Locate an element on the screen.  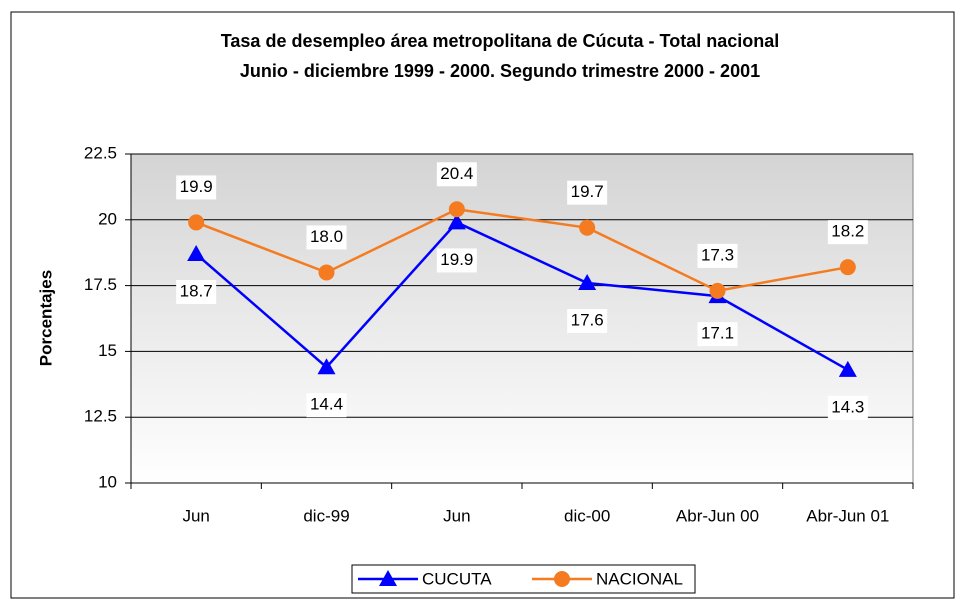
data-label: 18.2 is located at coordinates (847, 231).